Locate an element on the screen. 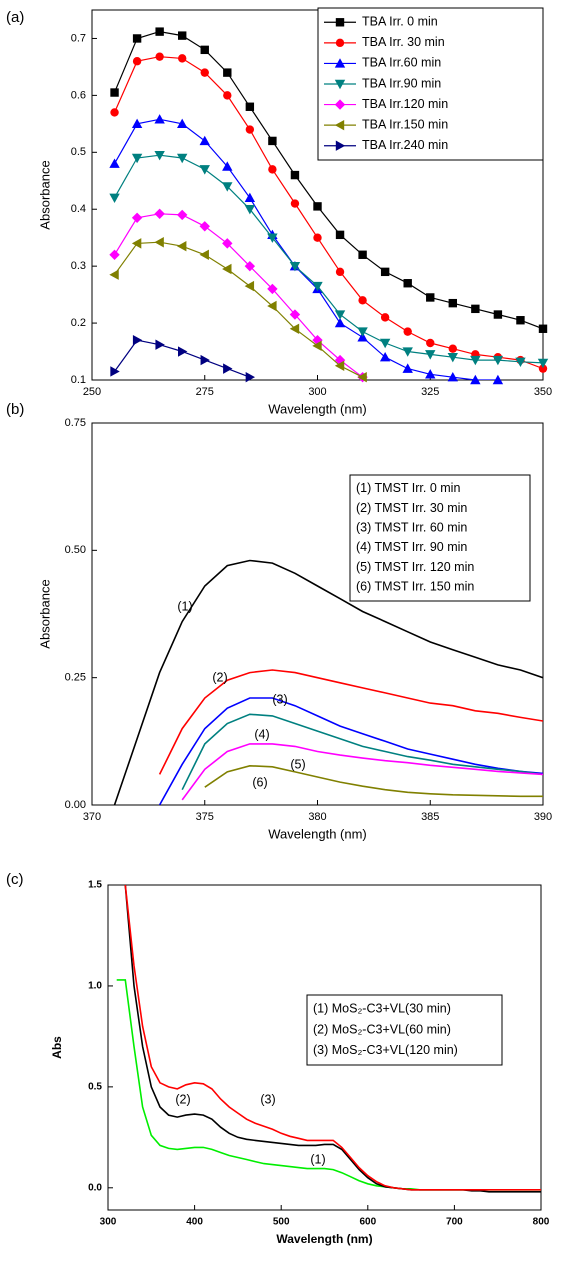 Image resolution: width=568 pixels, height=1265 pixels. panel-label: (b) is located at coordinates (15, 409).